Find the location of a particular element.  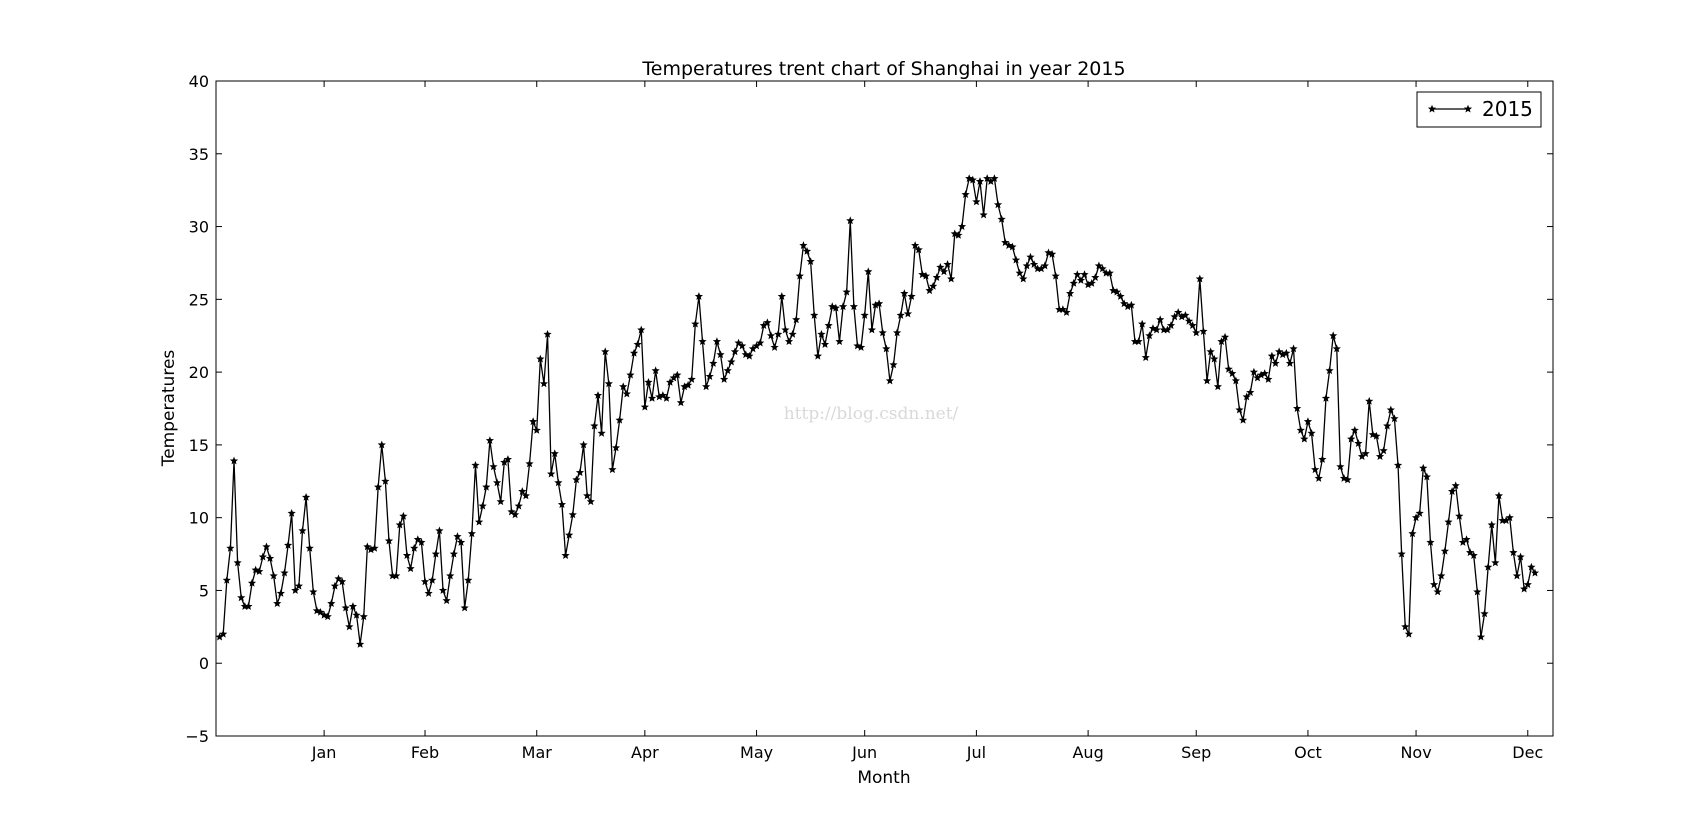

legend-marker is located at coordinates (1432, 108).